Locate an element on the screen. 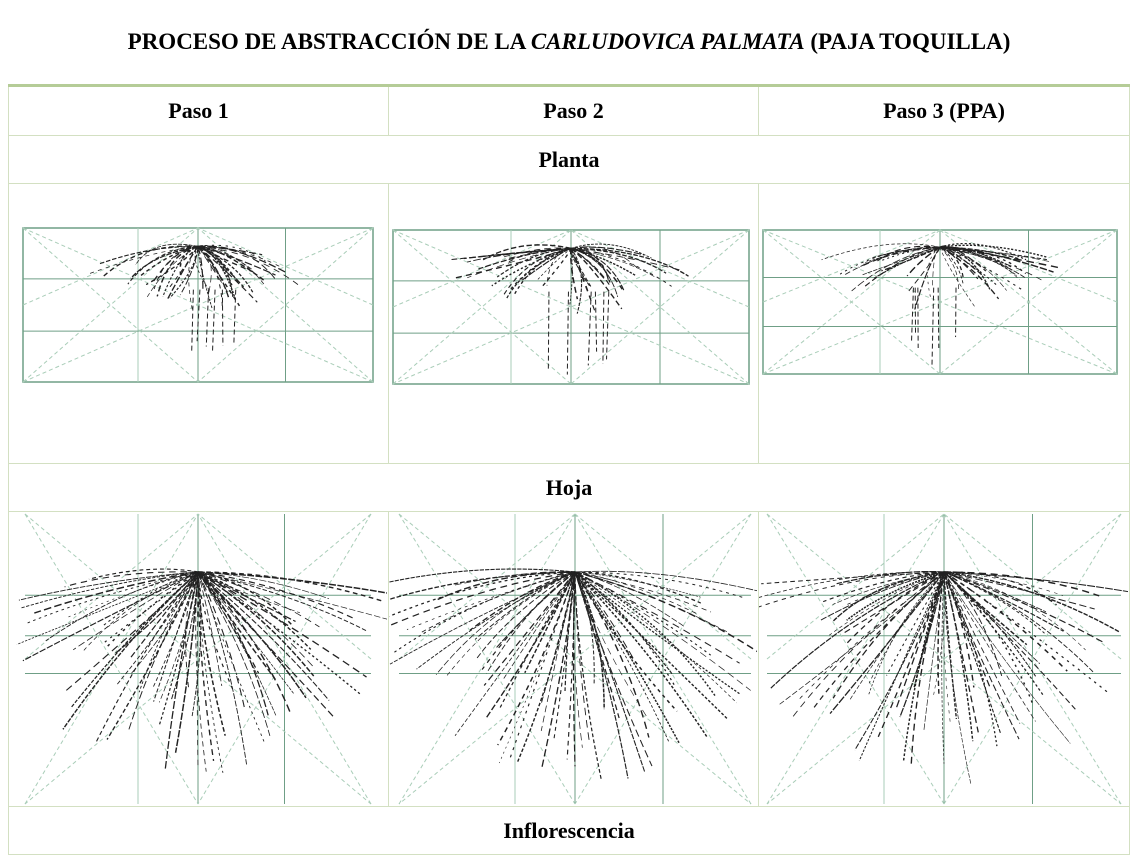  section-label: Planta is located at coordinates (569, 159).